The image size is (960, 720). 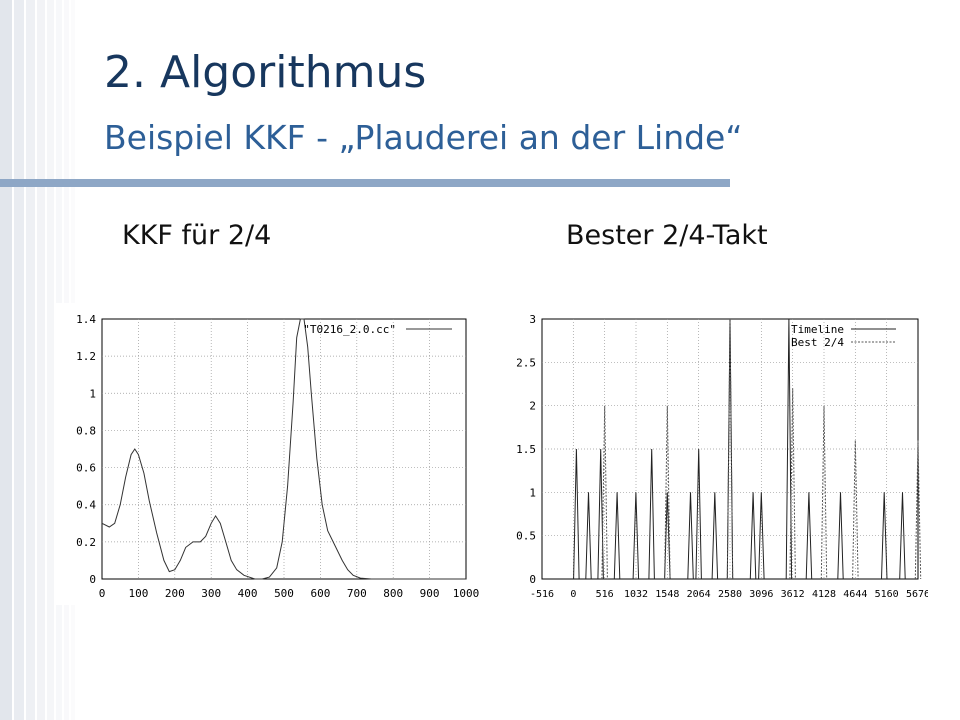 What do you see at coordinates (526, 449) in the screenshot?
I see `y-tick-label: 1.5` at bounding box center [526, 449].